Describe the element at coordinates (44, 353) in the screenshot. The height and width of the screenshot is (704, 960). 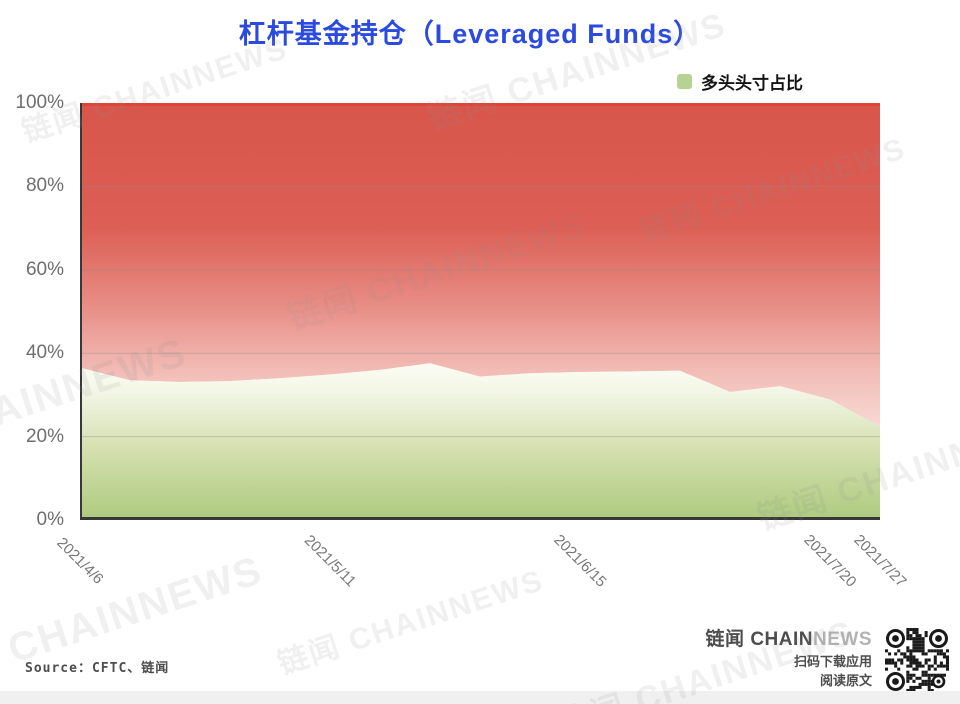
I see `y-tick-label: 40%` at that location.